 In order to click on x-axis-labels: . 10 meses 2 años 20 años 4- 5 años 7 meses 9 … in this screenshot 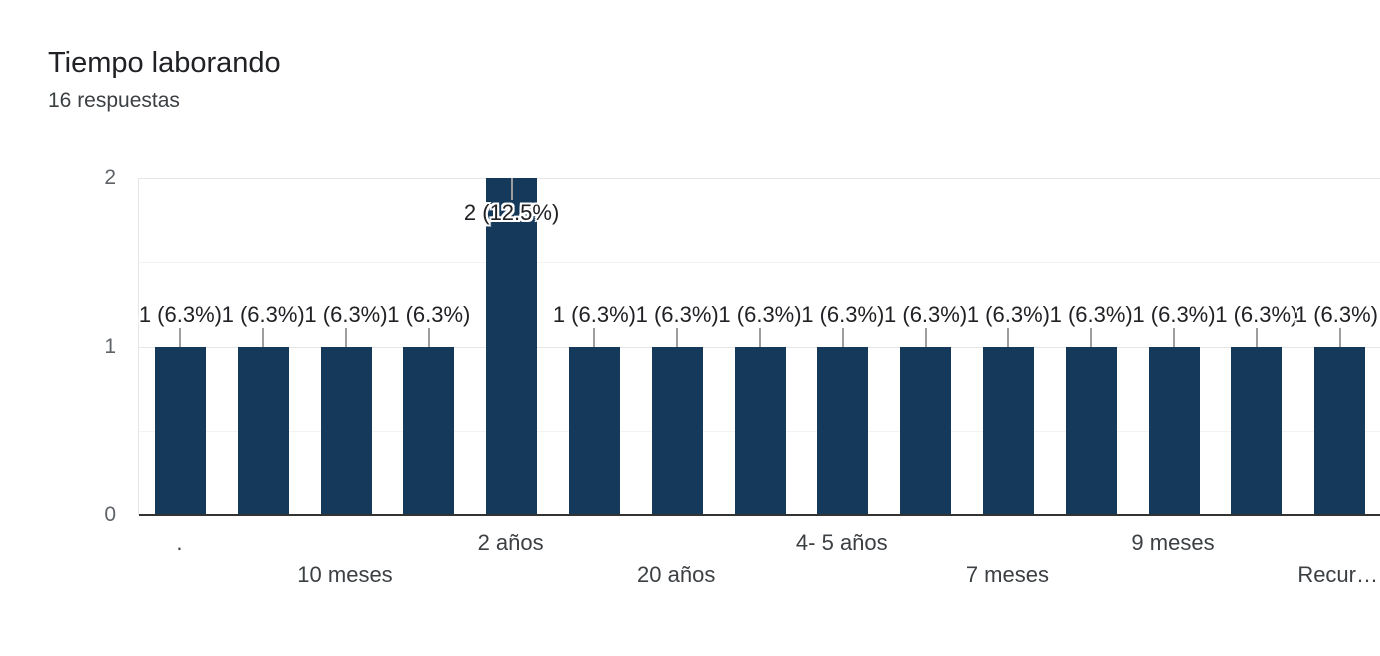, I will do `click(759, 560)`.